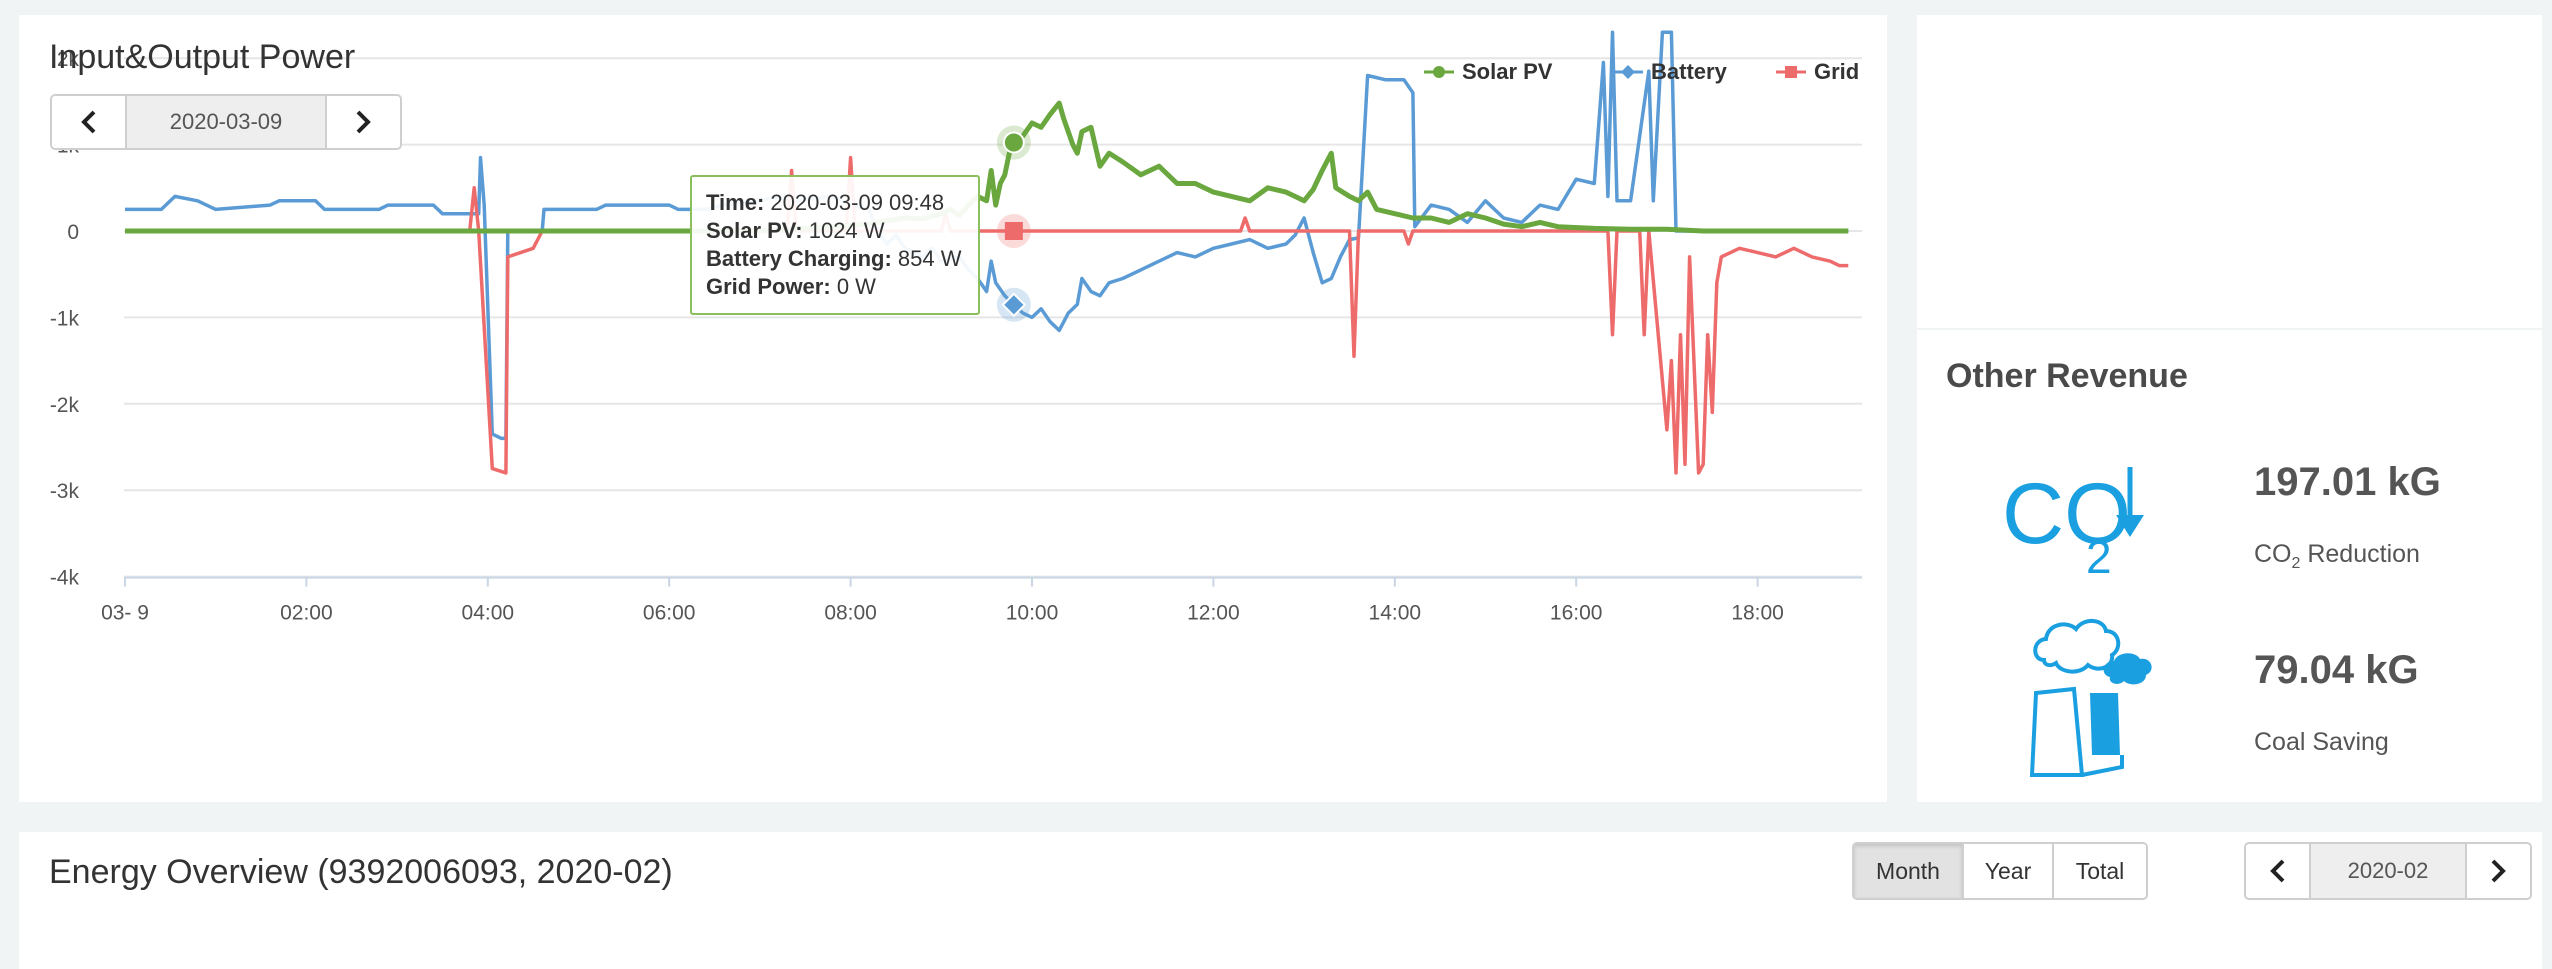 The height and width of the screenshot is (969, 2552). Describe the element at coordinates (1837, 71) in the screenshot. I see `legend-label: Grid` at that location.